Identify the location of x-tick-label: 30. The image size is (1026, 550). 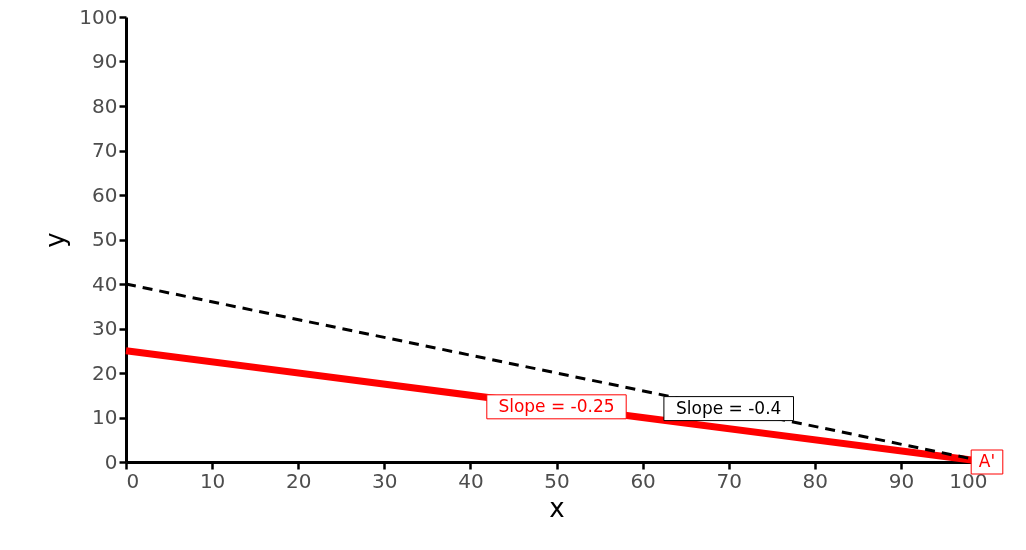
(385, 480).